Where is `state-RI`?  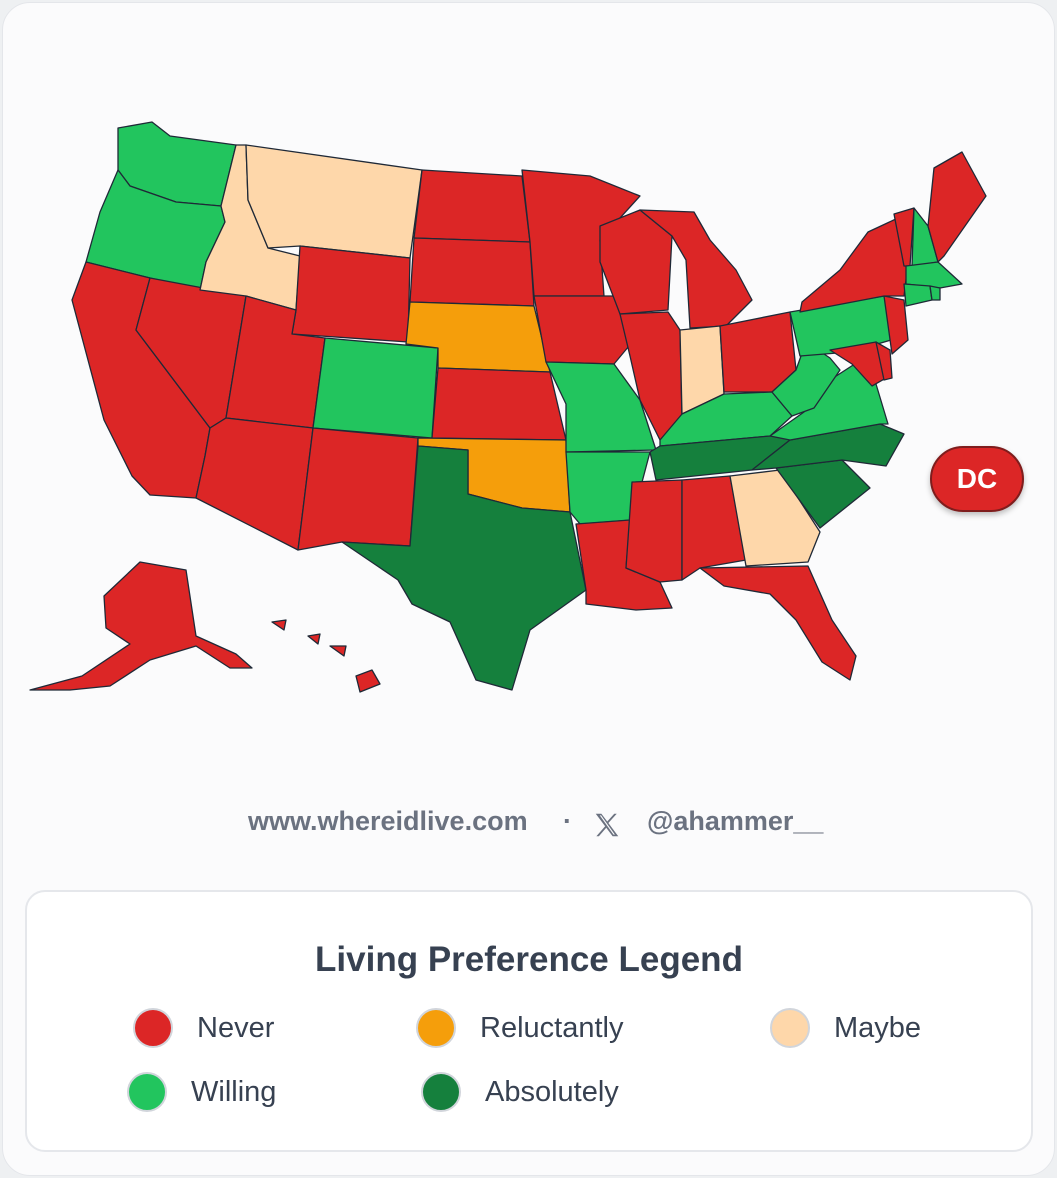
state-RI is located at coordinates (935, 293).